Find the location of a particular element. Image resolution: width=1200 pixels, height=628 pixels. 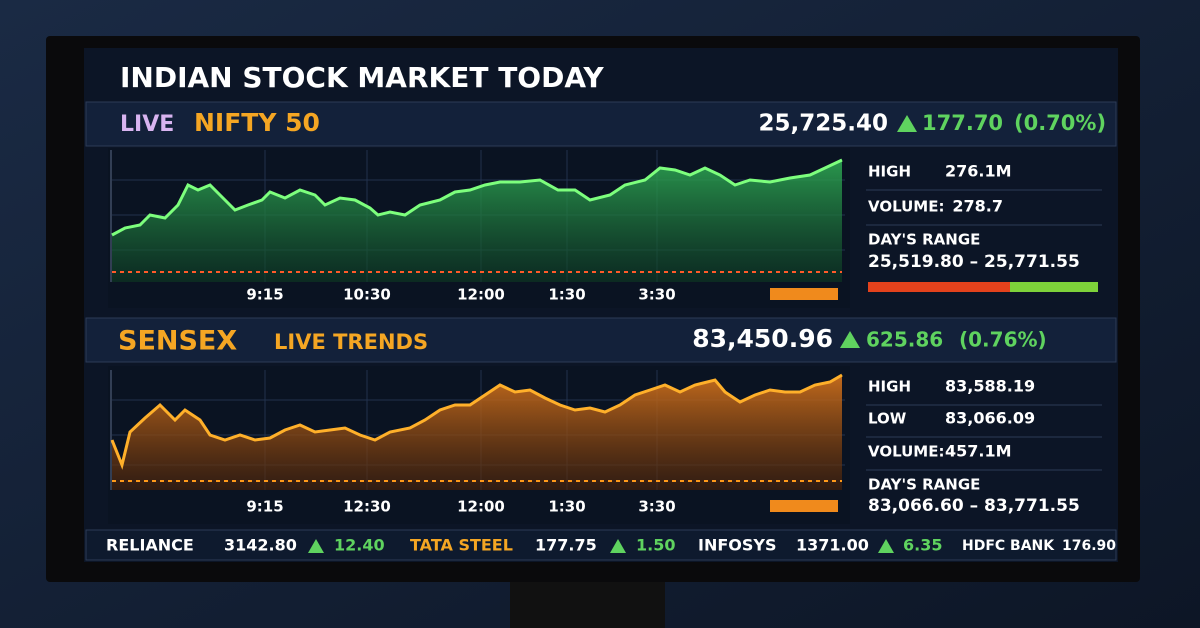

range-value: 25,519.80 – 25,771.55 is located at coordinates (974, 262).